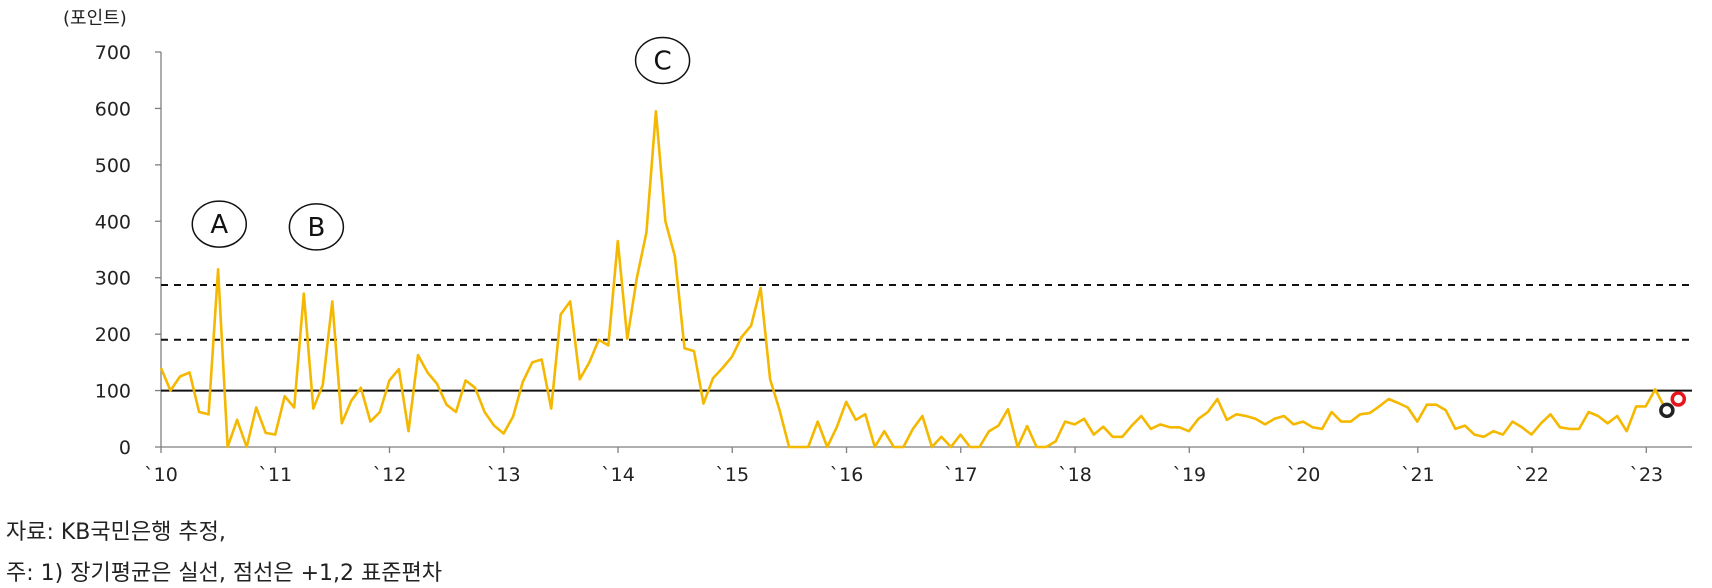  What do you see at coordinates (275, 475) in the screenshot?
I see `x-tick-label: `11` at bounding box center [275, 475].